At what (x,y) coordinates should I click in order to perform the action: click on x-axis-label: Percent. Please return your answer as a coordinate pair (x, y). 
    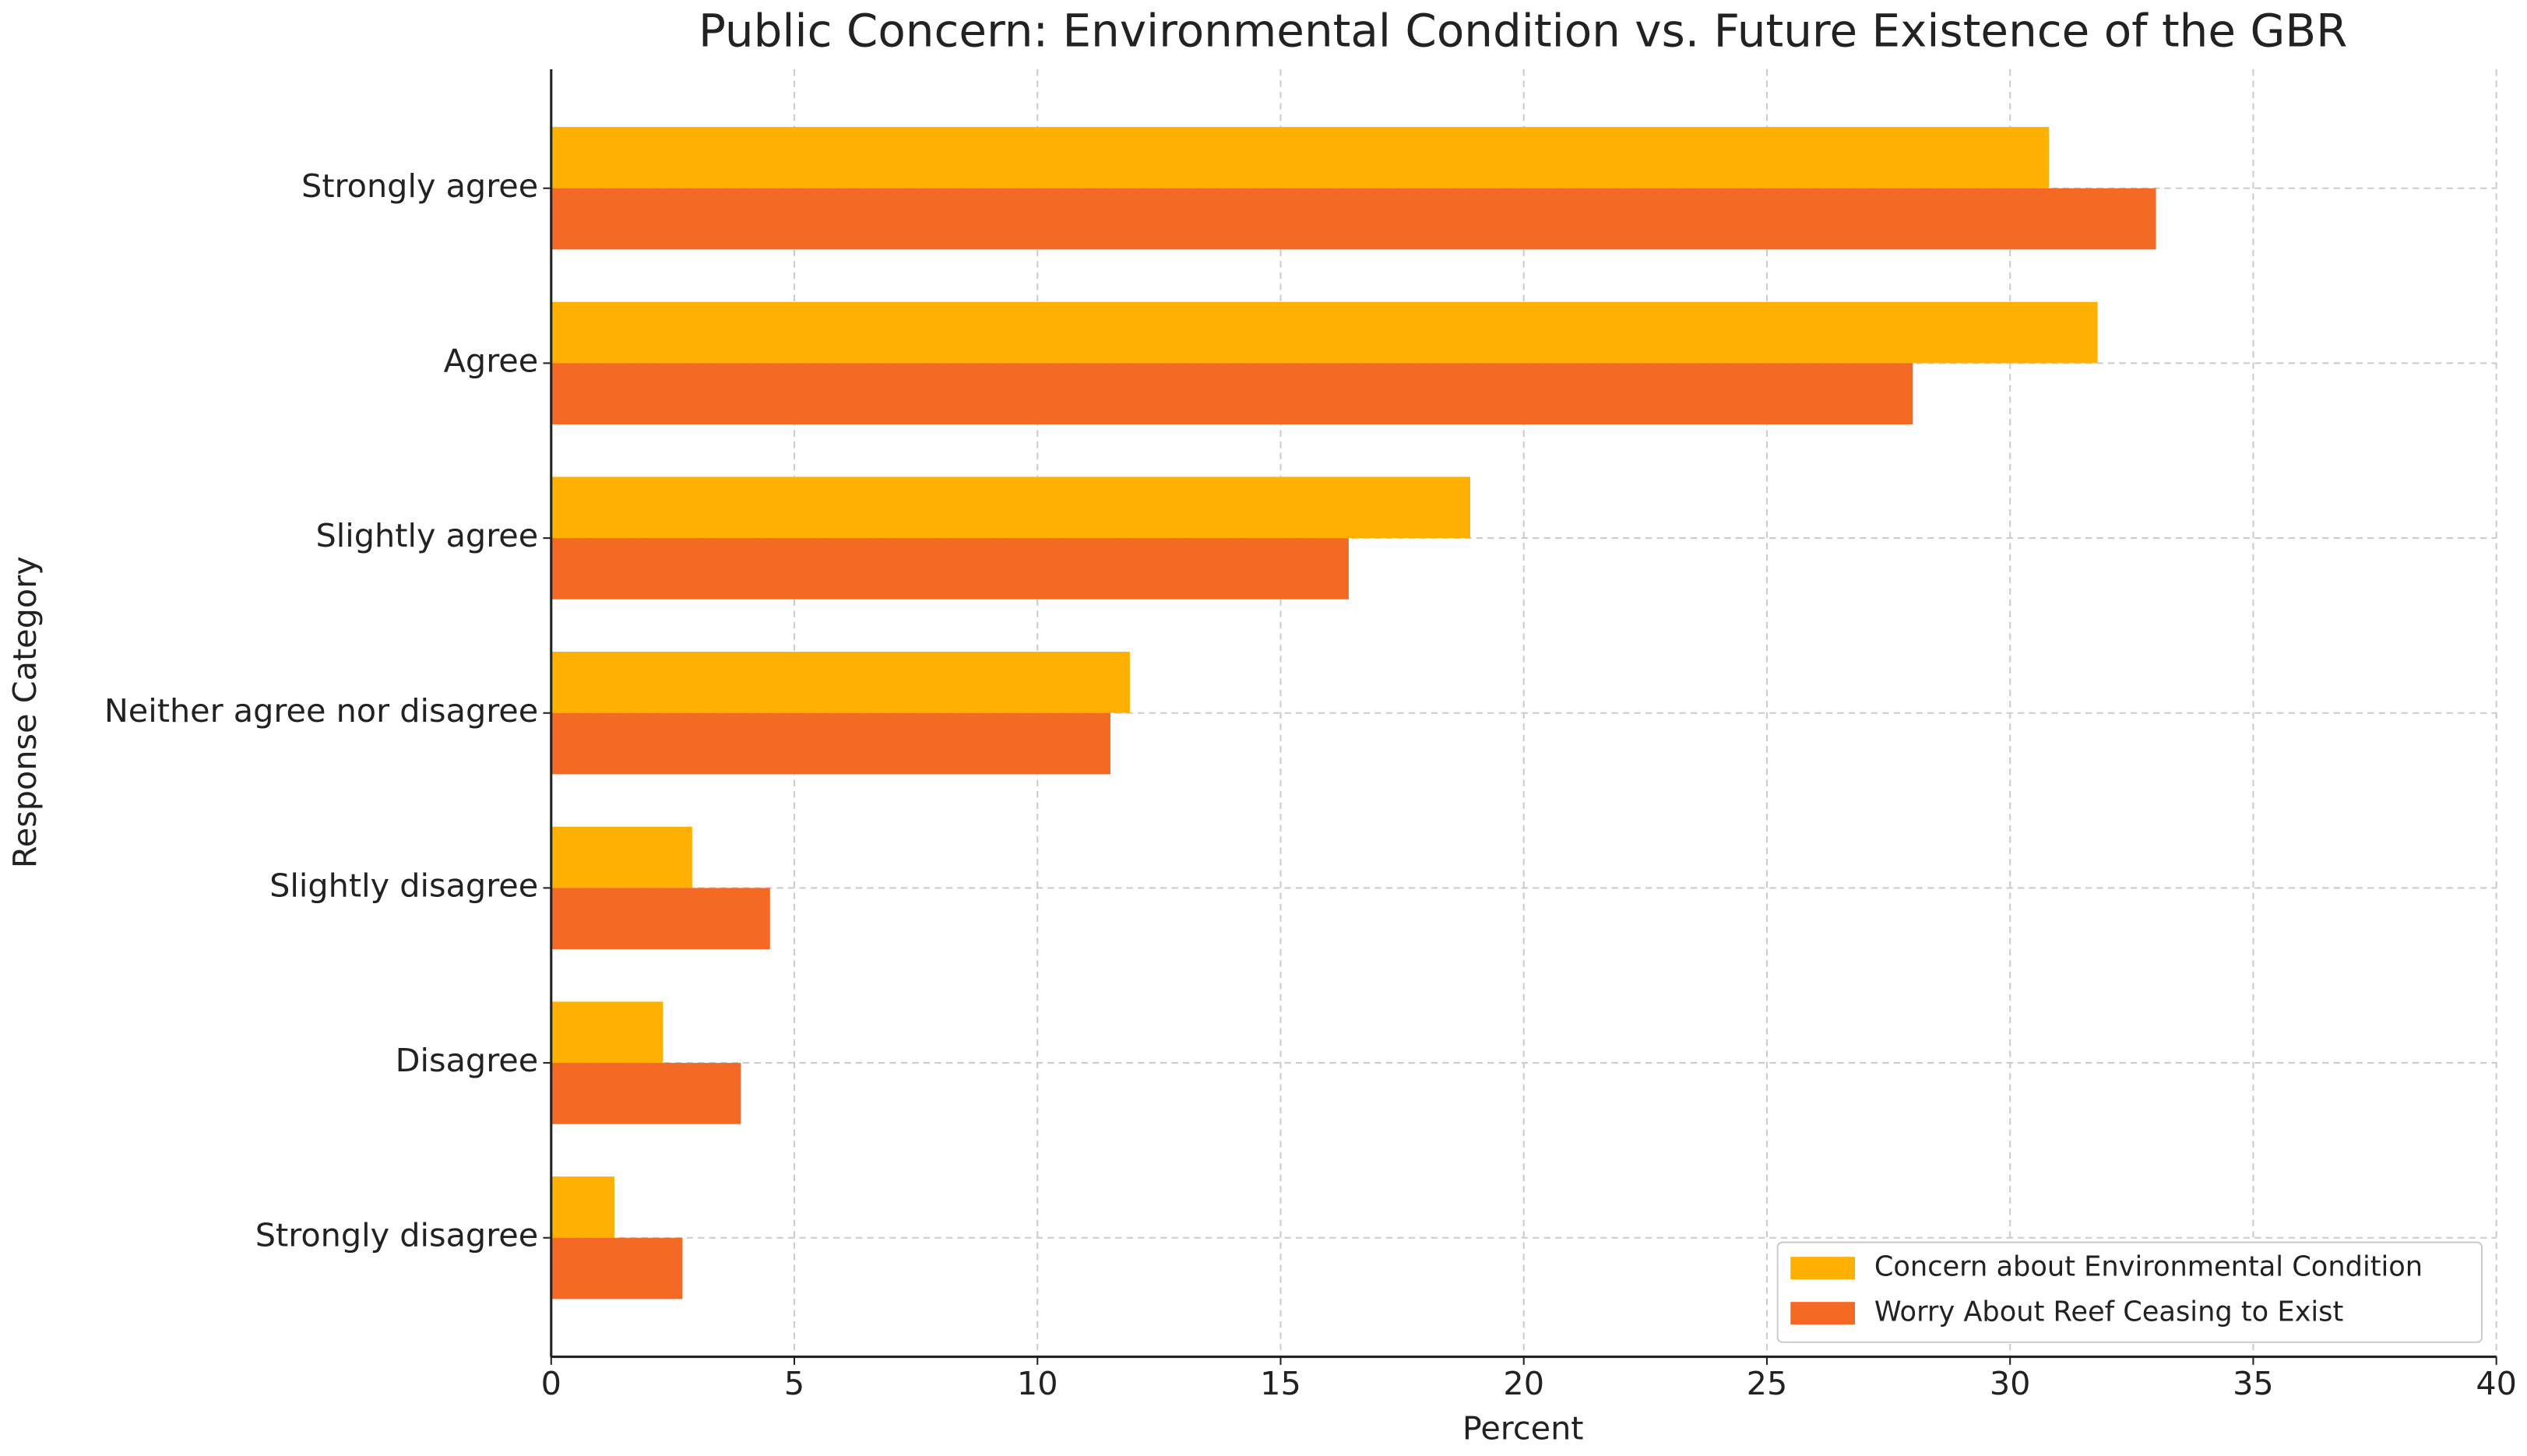
    Looking at the image, I should click on (1523, 1428).